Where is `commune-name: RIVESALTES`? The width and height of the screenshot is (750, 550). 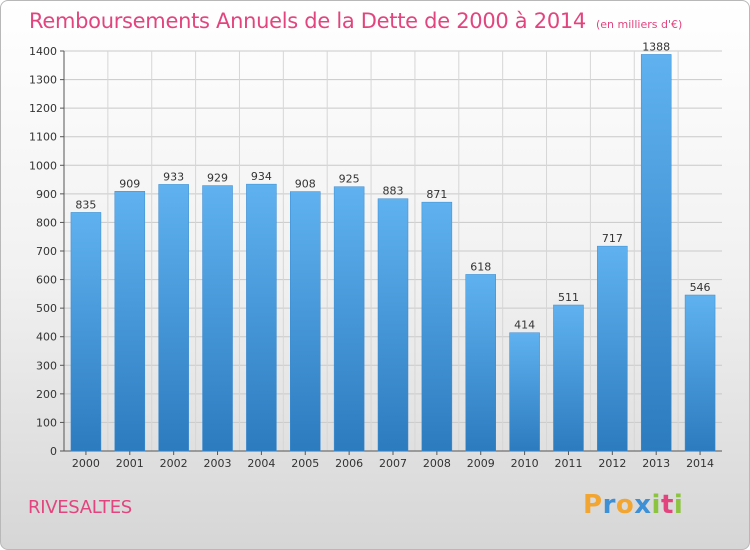
commune-name: RIVESALTES is located at coordinates (80, 507).